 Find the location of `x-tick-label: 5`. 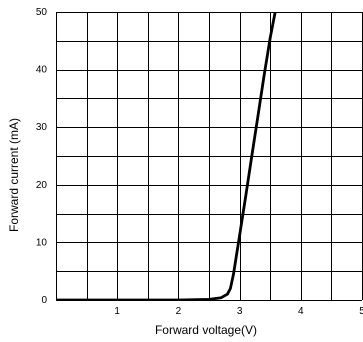

x-tick-label: 5 is located at coordinates (361, 311).